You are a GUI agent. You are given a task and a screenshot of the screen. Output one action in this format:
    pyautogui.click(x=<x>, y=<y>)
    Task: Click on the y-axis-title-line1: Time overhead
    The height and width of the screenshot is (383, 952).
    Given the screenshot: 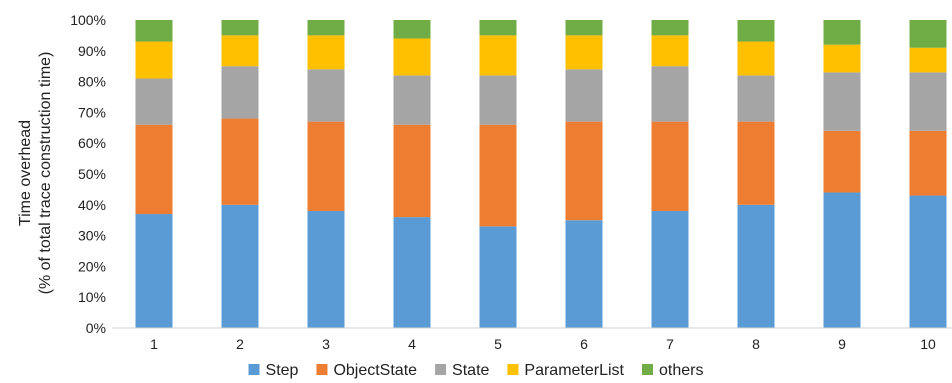 What is the action you would take?
    pyautogui.click(x=25, y=173)
    